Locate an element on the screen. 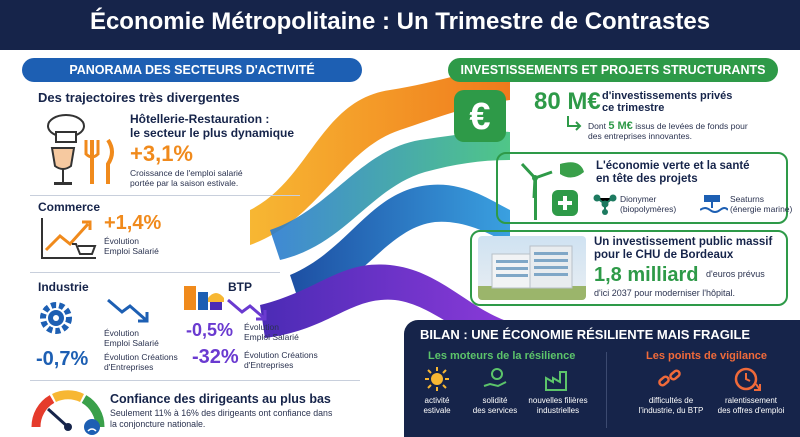 The width and height of the screenshot is (800, 437). btp-title: BTP is located at coordinates (240, 287).